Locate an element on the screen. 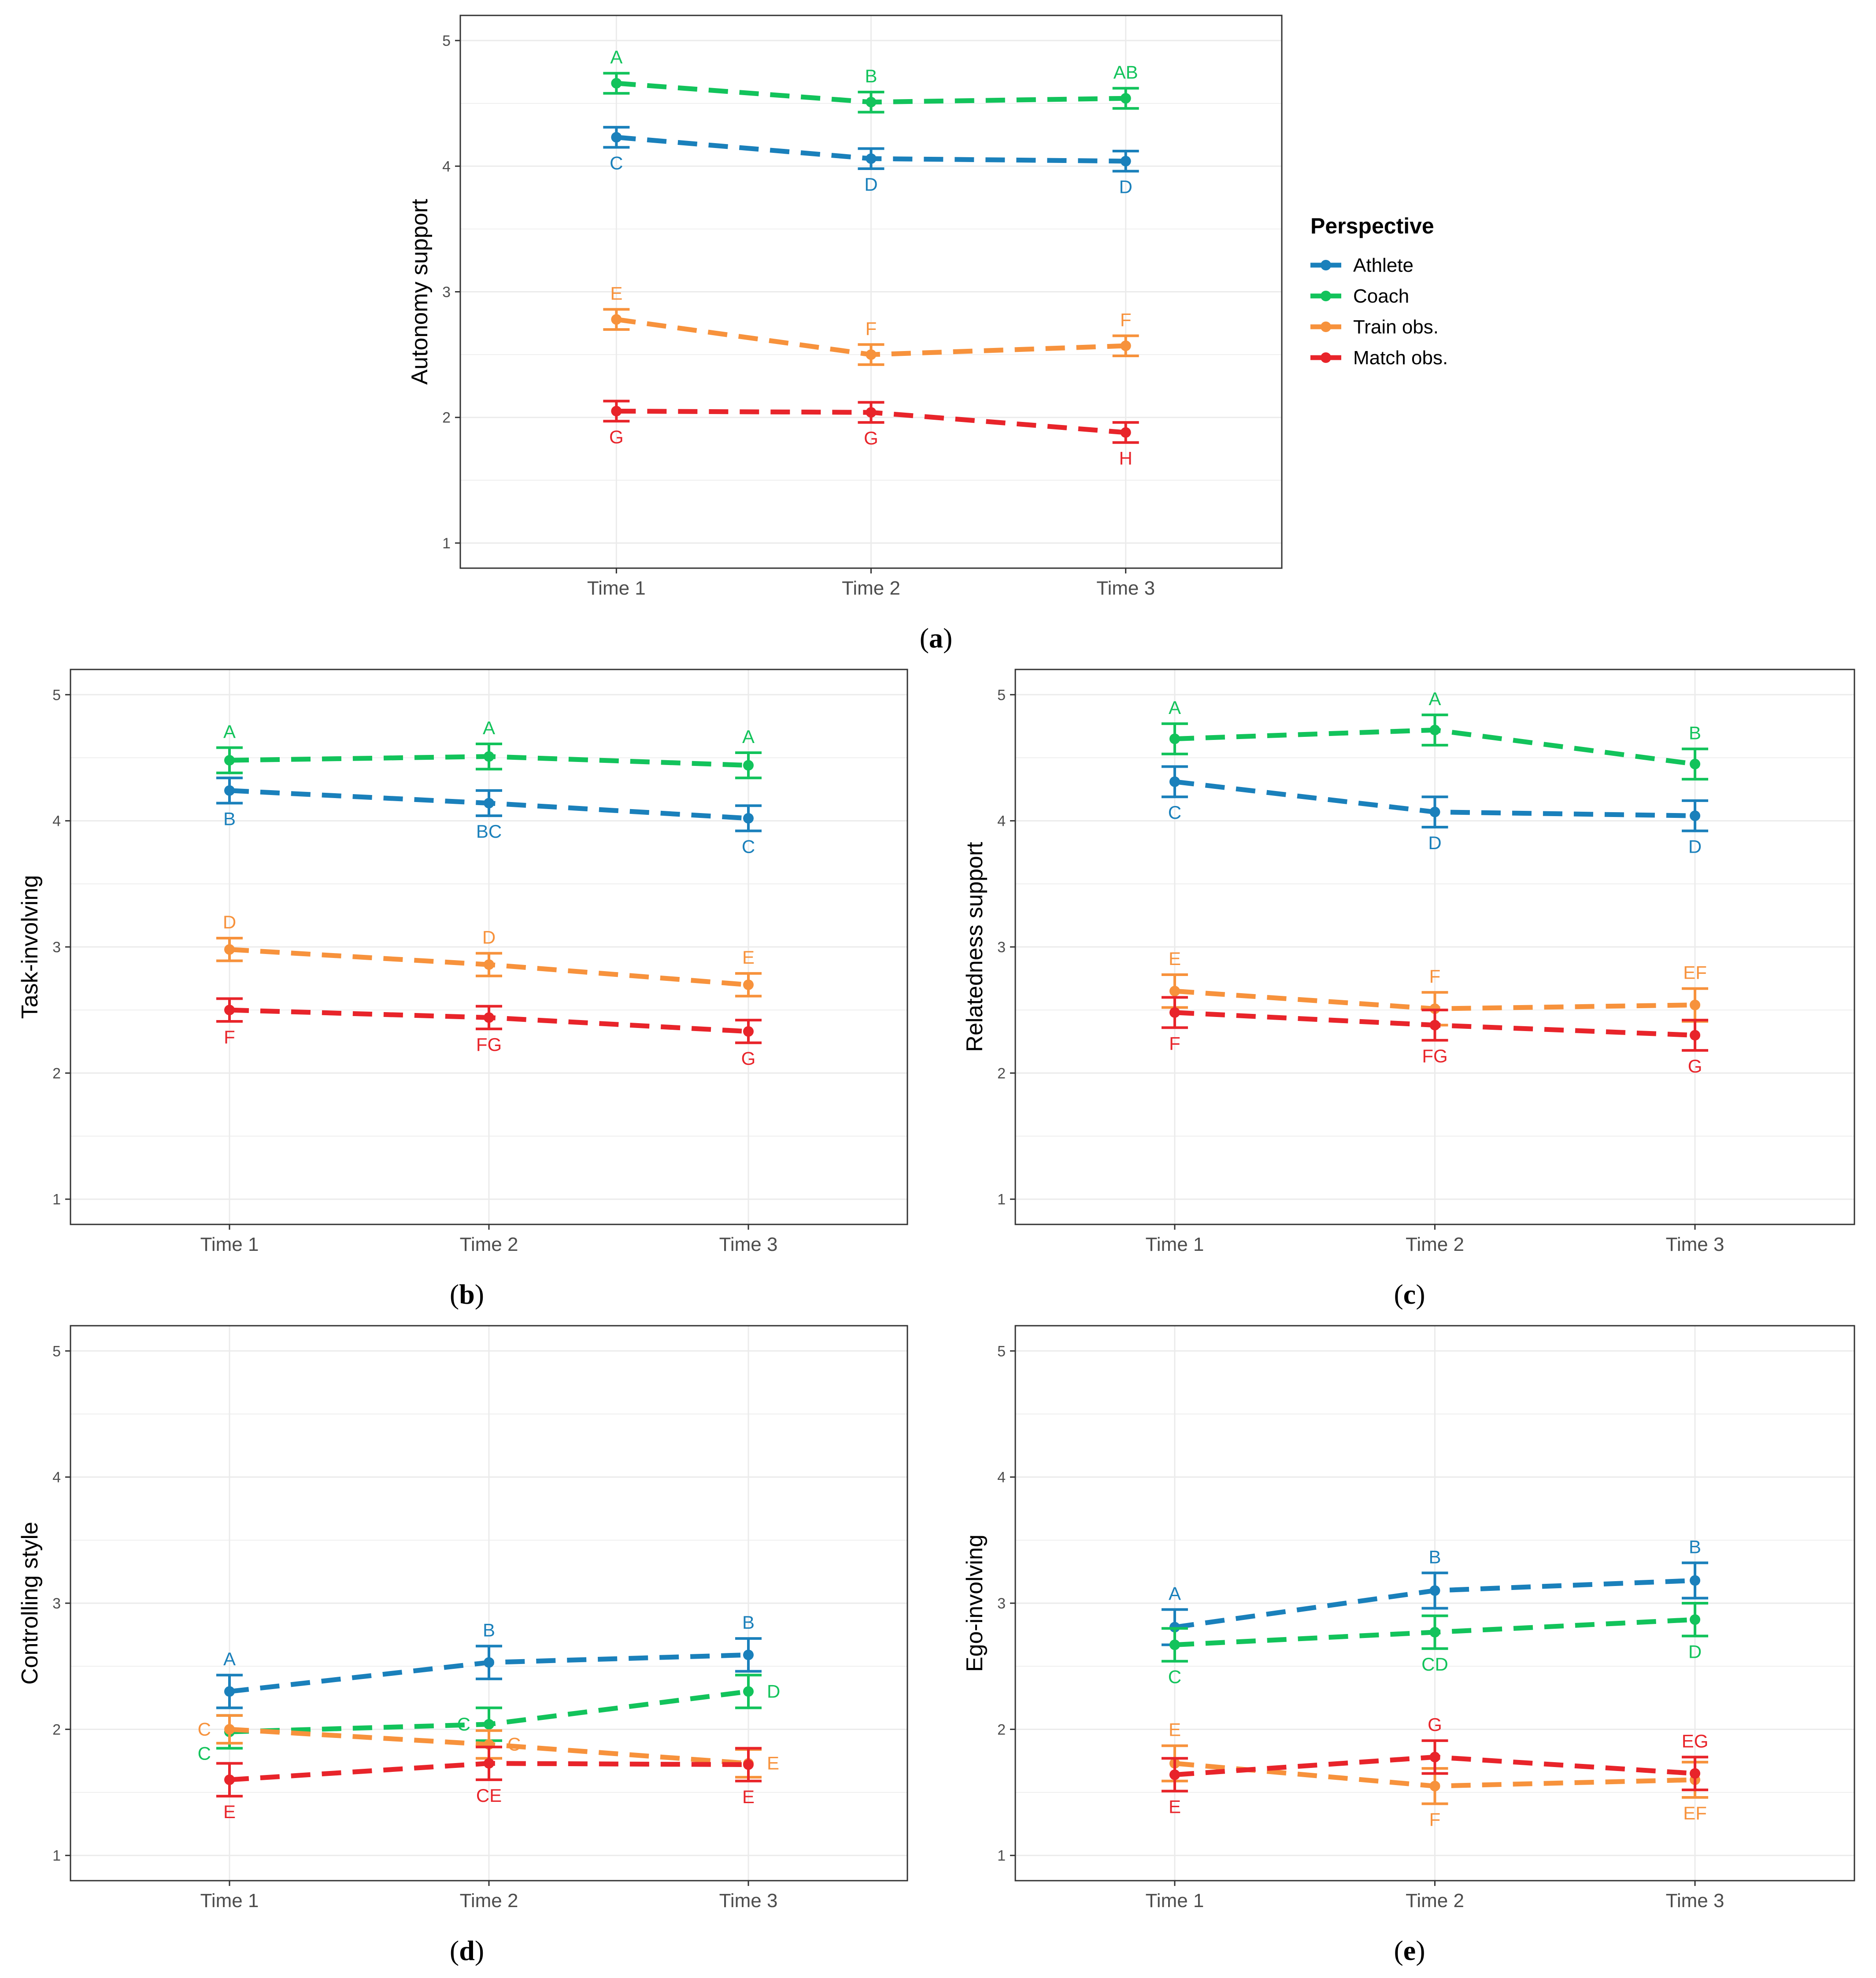  panel-caption: (d) is located at coordinates (467, 1950).